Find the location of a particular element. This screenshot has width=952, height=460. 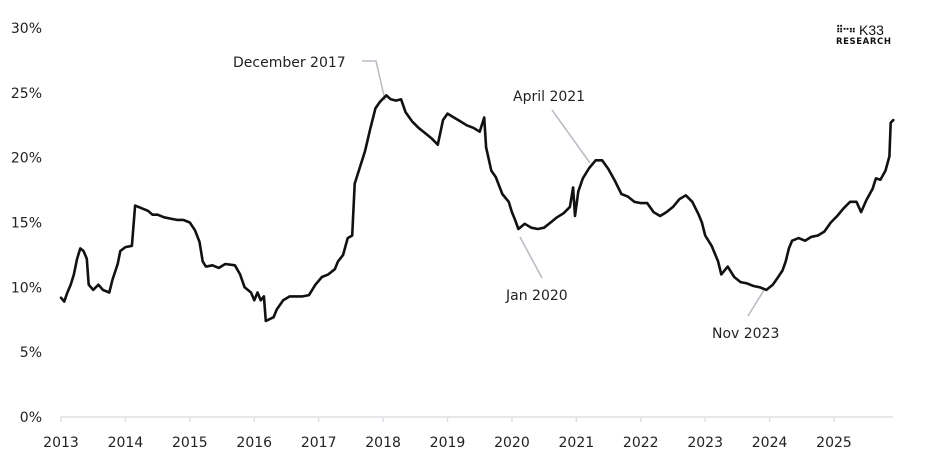

x-tick-label: 2017 is located at coordinates (319, 443).